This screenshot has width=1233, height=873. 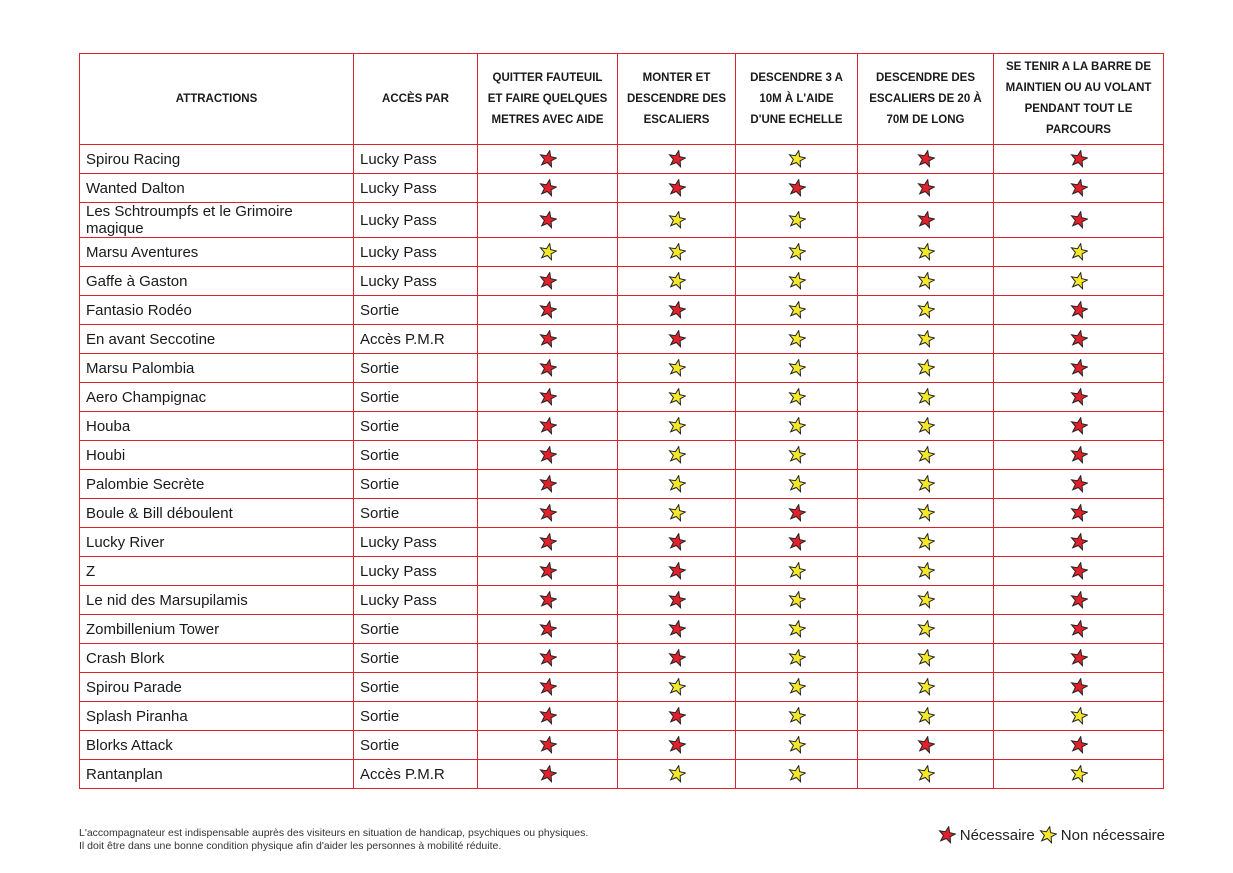 I want to click on row: Le nid des Marsupilamis Lucky Pass, so click(x=621, y=600).